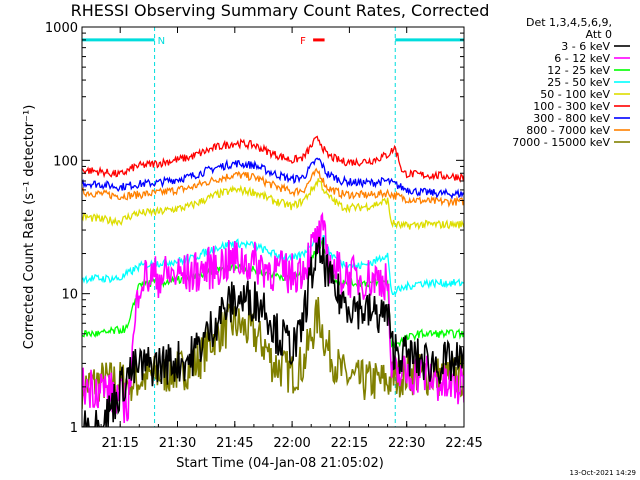 The width and height of the screenshot is (640, 480). Describe the element at coordinates (561, 142) in the screenshot. I see `legend-label-8: 7000 - 15000 keV` at that location.